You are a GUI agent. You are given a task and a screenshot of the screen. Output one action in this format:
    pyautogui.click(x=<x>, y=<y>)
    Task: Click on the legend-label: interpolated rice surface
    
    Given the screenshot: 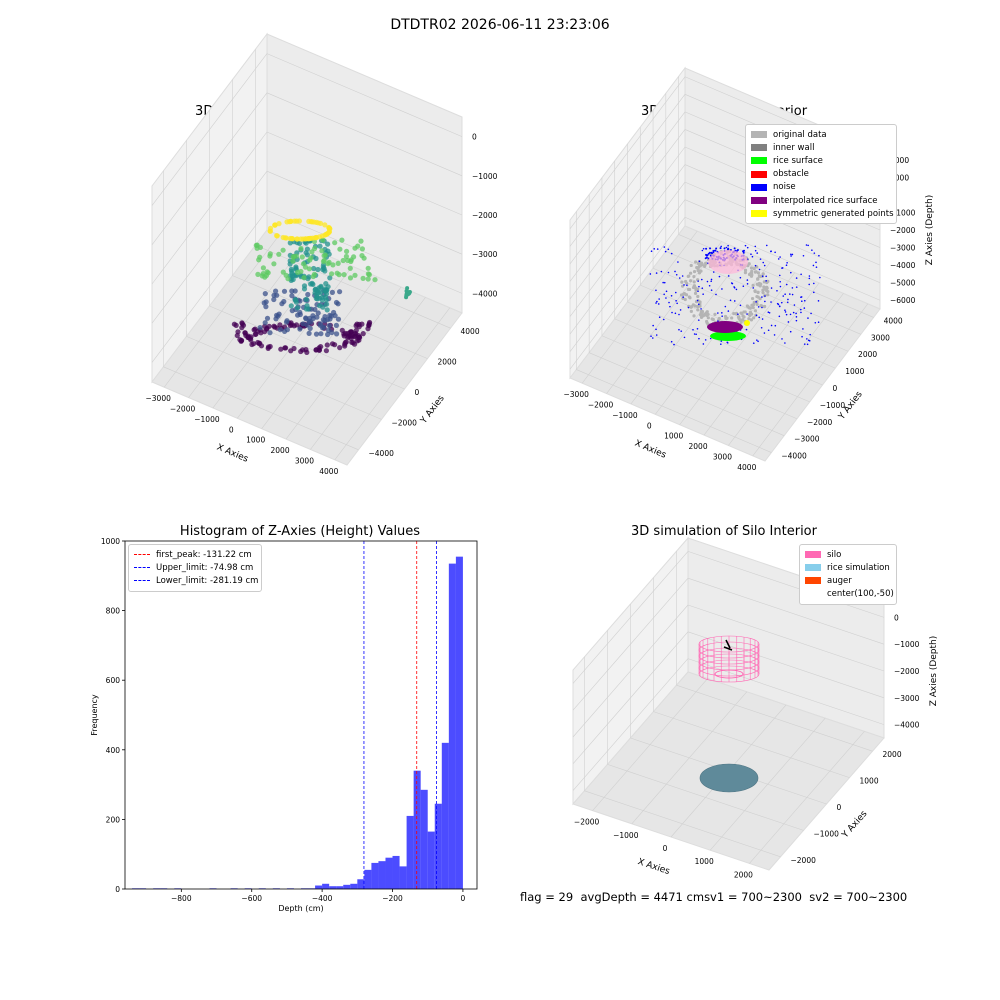 What is the action you would take?
    pyautogui.click(x=825, y=200)
    